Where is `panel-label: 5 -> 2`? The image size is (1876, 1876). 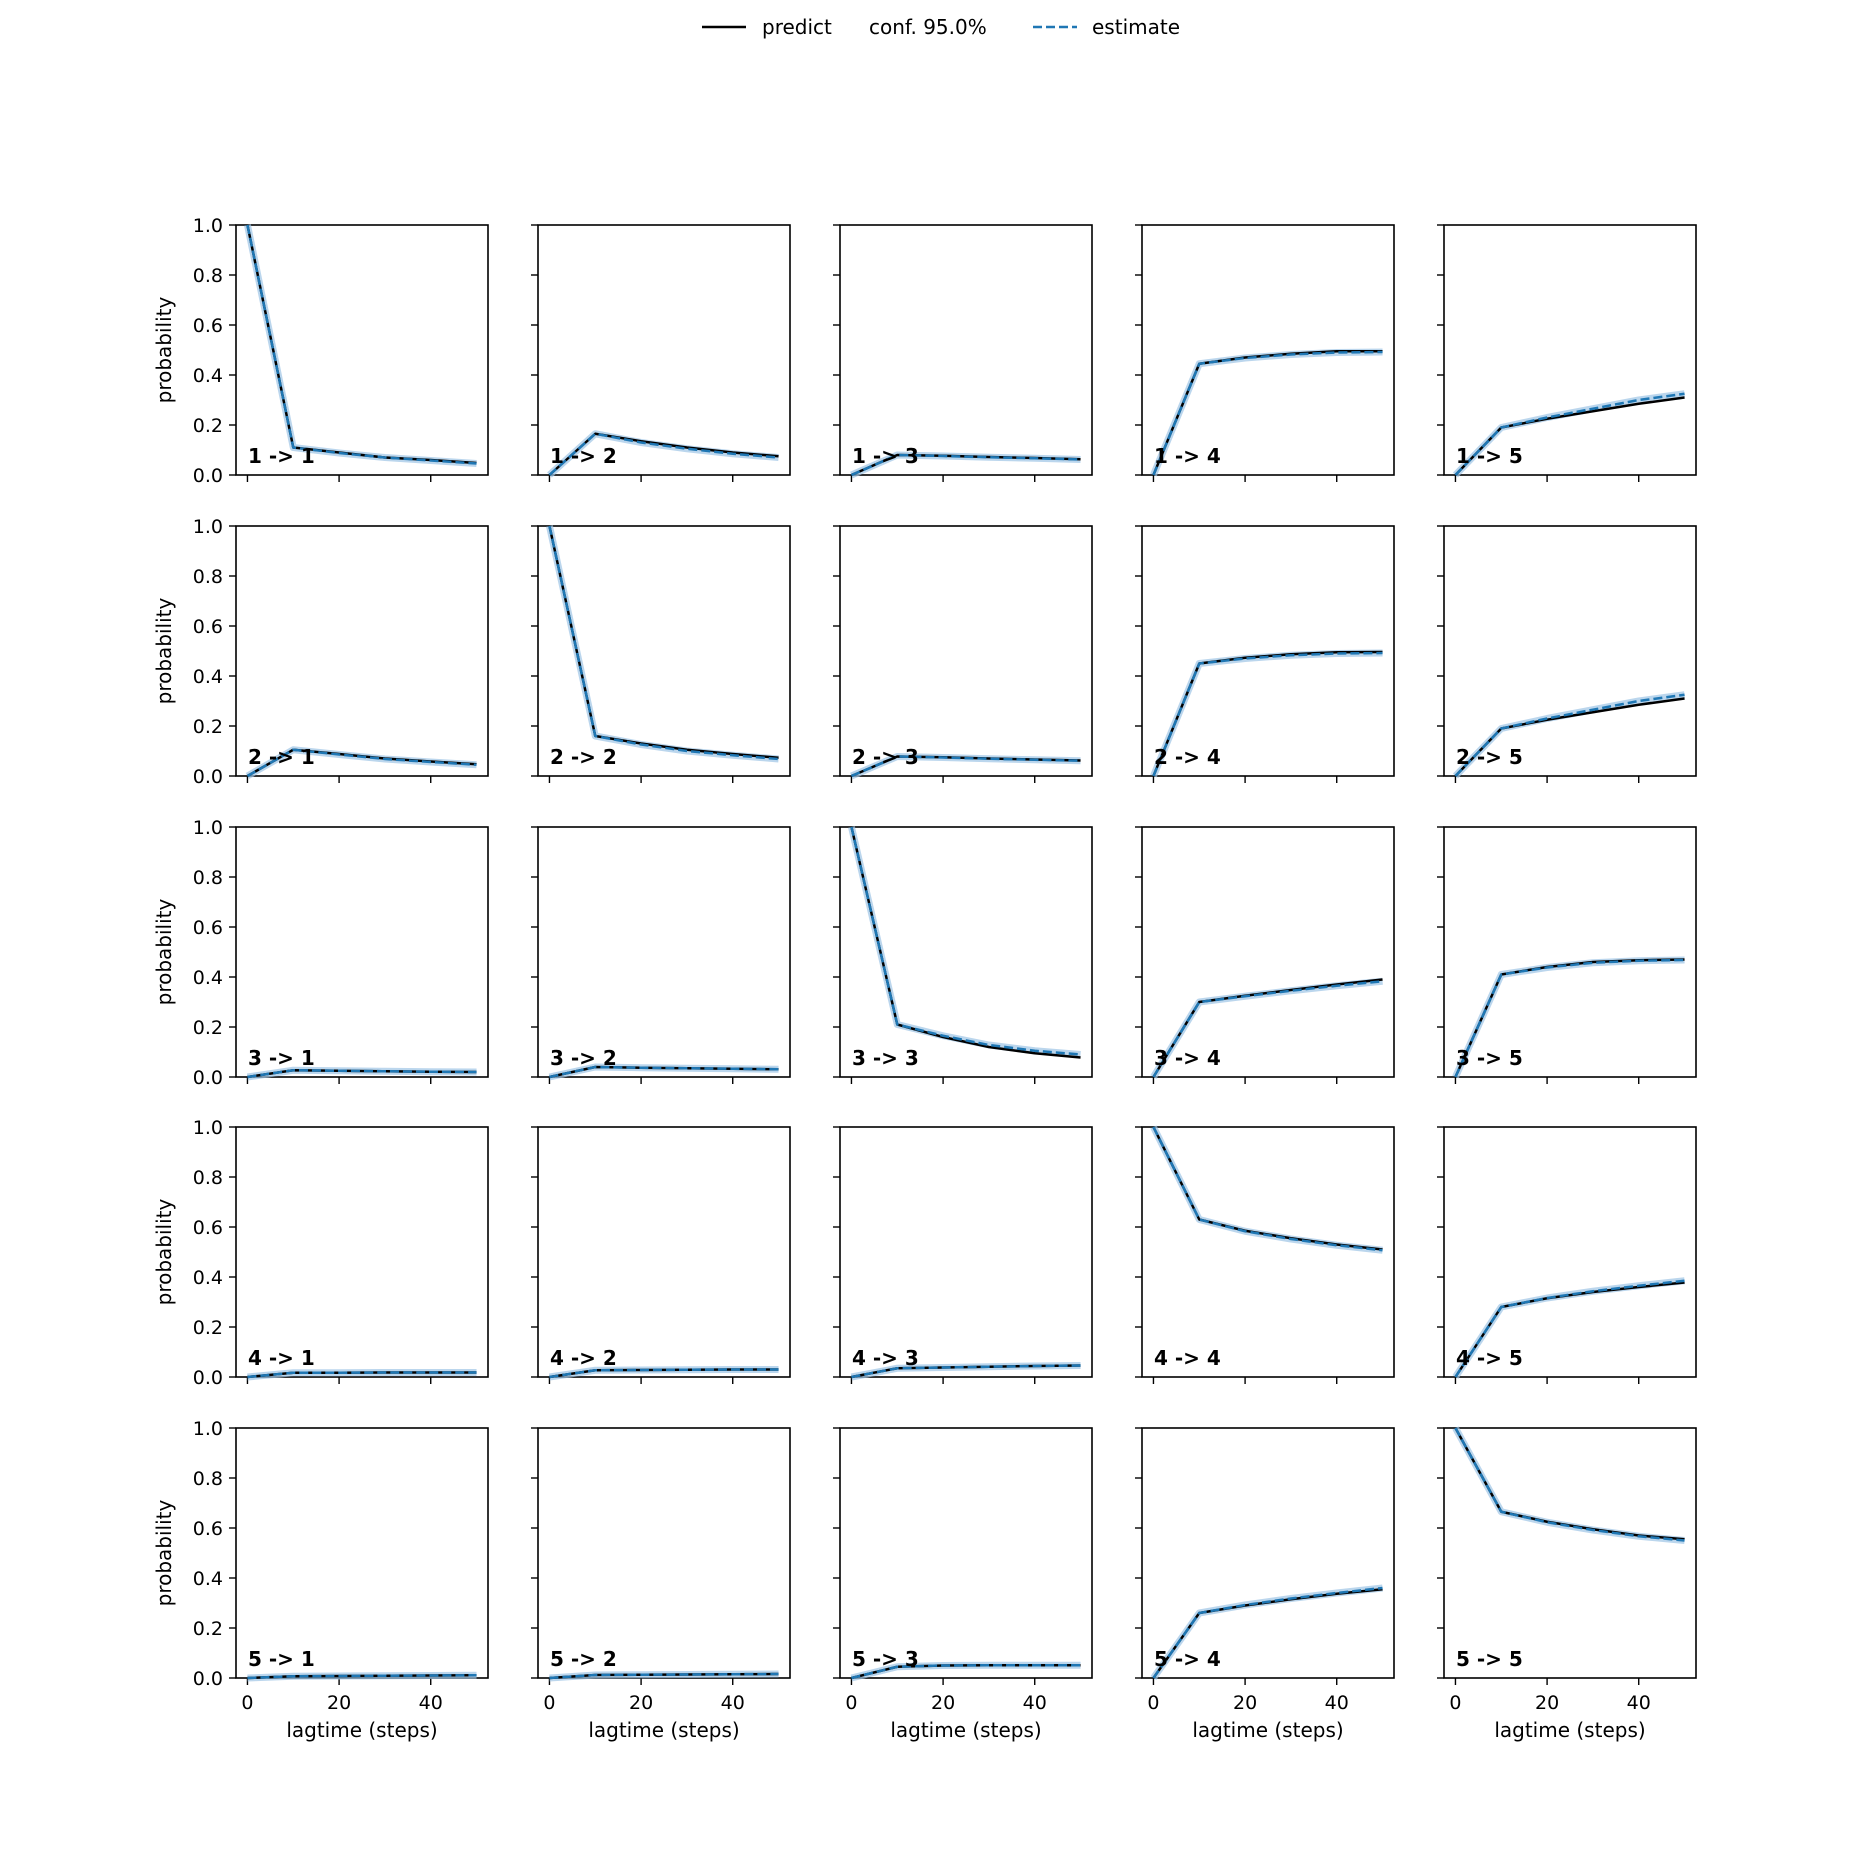
panel-label: 5 -> 2 is located at coordinates (583, 1659).